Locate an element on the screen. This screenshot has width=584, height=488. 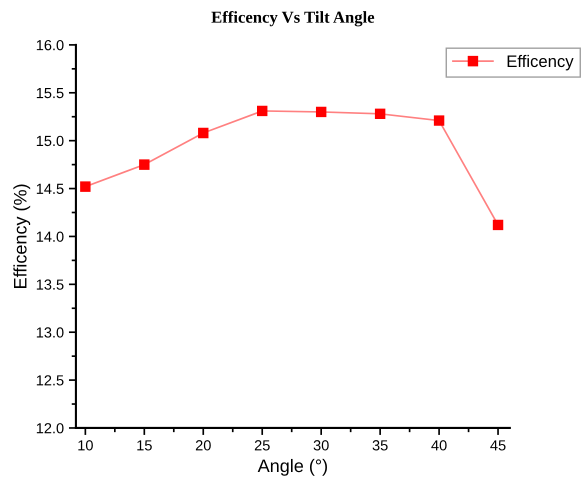
x-tick-label: 20 is located at coordinates (203, 445).